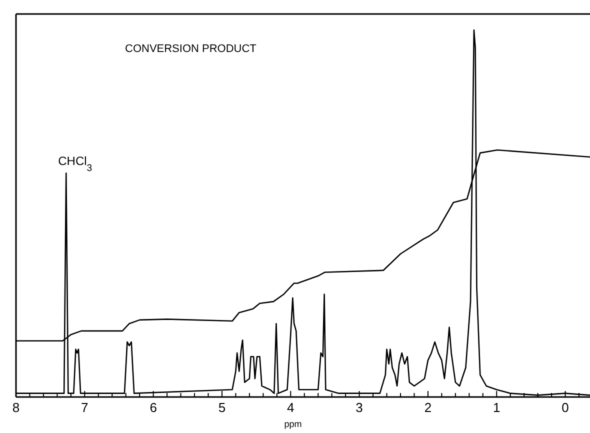 This screenshot has height=433, width=590. What do you see at coordinates (191, 49) in the screenshot?
I see `text: CONVERSION PRODUCT` at bounding box center [191, 49].